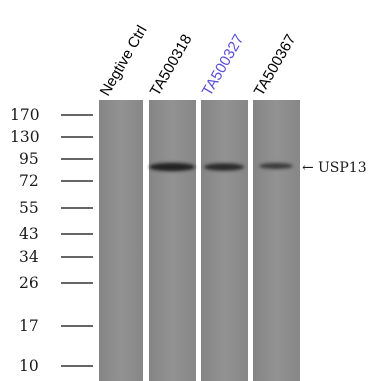 Image resolution: width=369 pixels, height=381 pixels. I want to click on mw-label-17: 17, so click(29, 326).